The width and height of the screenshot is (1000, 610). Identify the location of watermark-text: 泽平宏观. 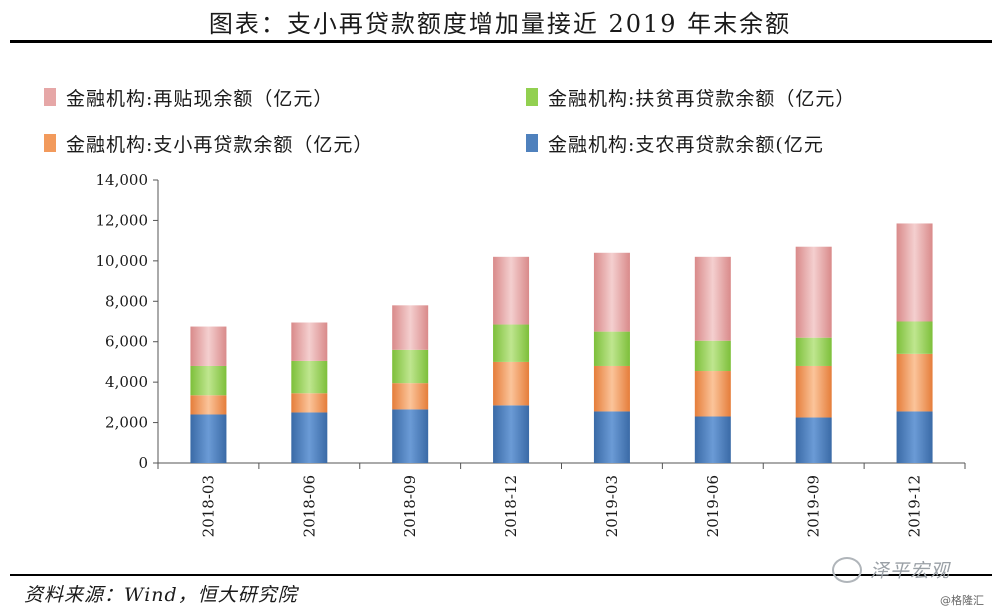
(910, 571).